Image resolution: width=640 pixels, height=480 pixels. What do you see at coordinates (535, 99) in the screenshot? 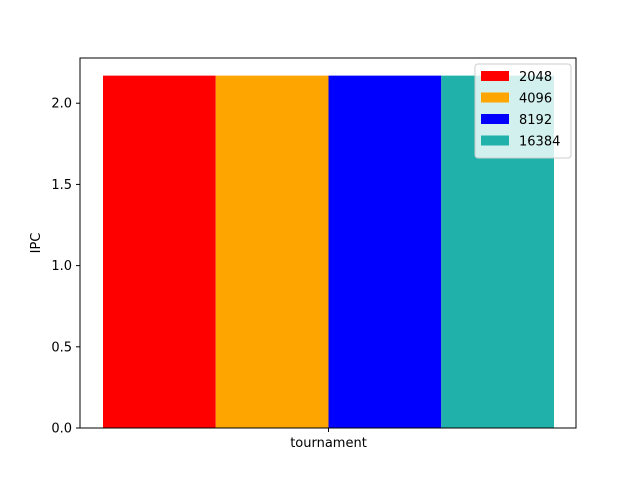
I see `legend-label-4096: 4096` at bounding box center [535, 99].